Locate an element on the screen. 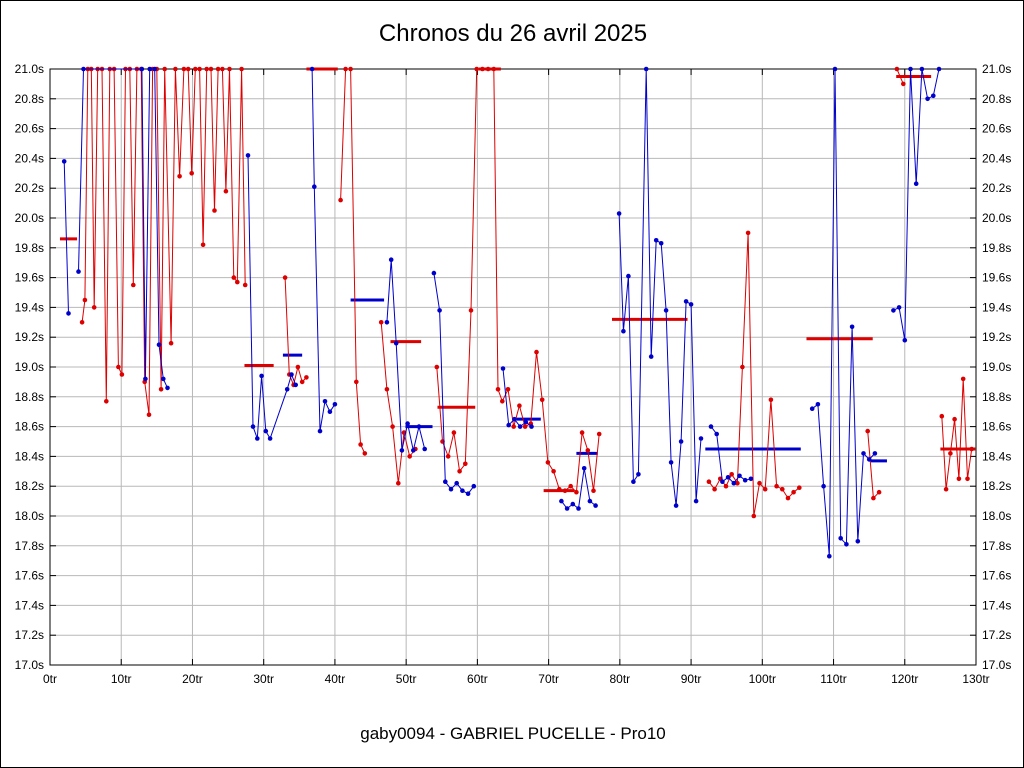 The height and width of the screenshot is (768, 1024). y-tick-label-left: 17.4s is located at coordinates (29, 605).